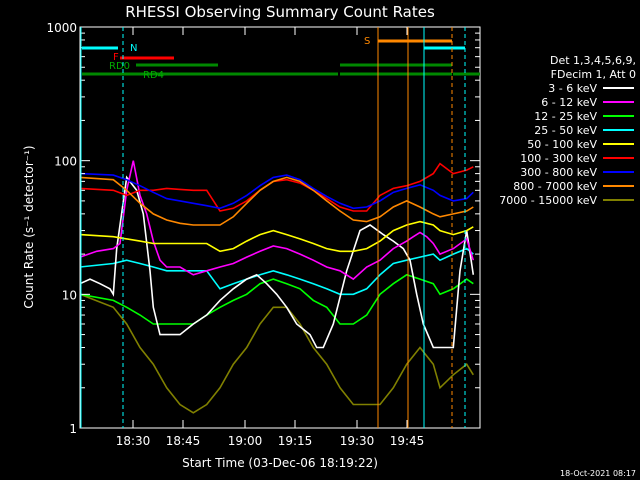 This screenshot has height=480, width=640. What do you see at coordinates (558, 172) in the screenshot?
I see `legend-entry-label: 300 - 800 keV` at bounding box center [558, 172].